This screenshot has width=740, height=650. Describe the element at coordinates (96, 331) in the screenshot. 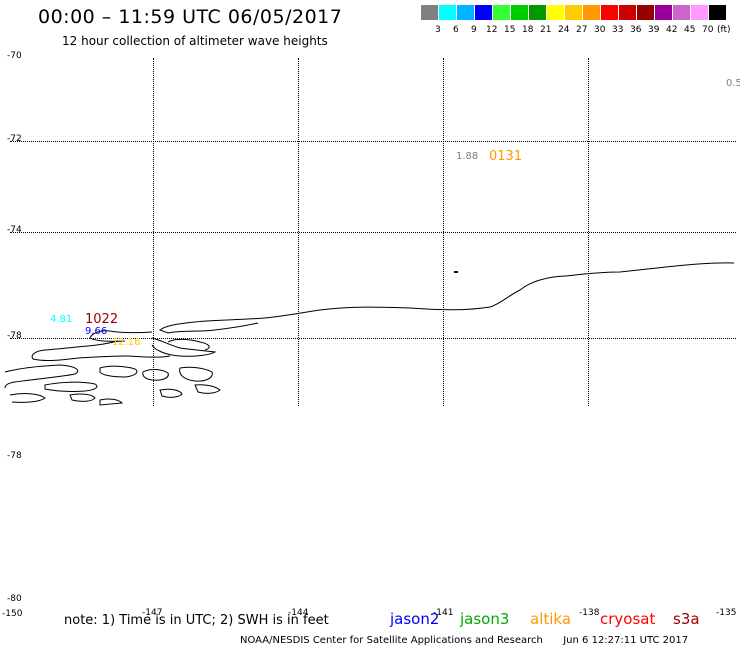

I see `wave-height-value: 9.66` at that location.